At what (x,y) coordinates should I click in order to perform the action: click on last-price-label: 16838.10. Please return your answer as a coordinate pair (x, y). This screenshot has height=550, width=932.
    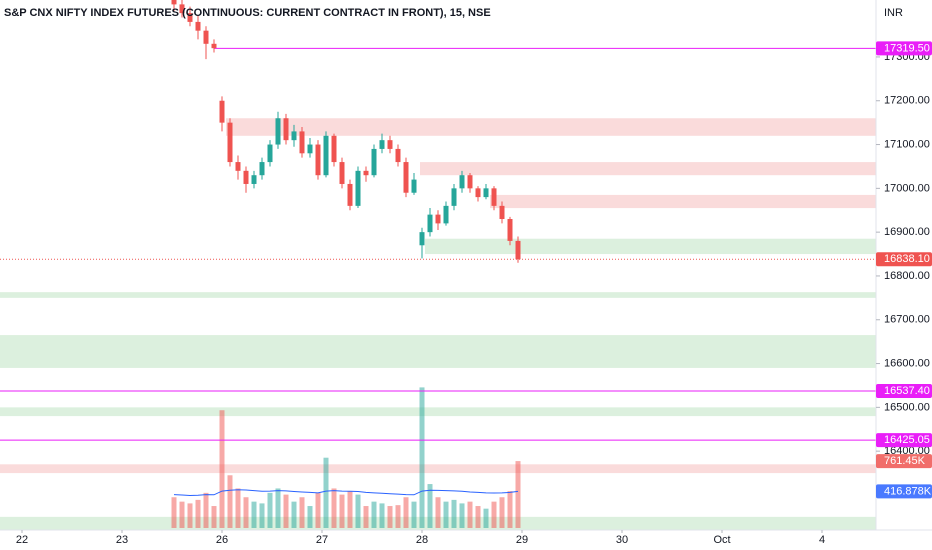
    Looking at the image, I should click on (907, 259).